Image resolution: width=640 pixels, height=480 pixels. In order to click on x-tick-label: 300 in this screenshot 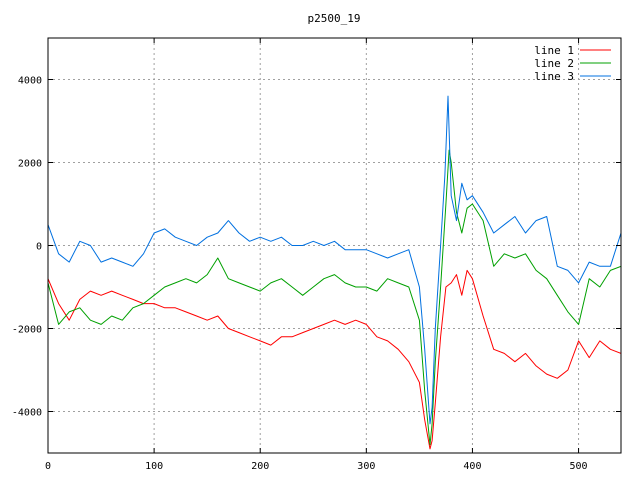, I will do `click(366, 466)`.